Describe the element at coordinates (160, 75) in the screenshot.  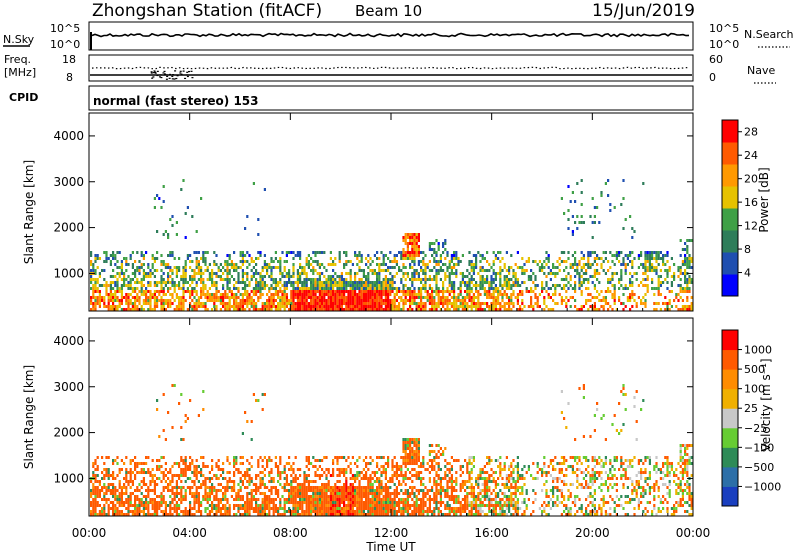
I see `freq-dot` at that location.